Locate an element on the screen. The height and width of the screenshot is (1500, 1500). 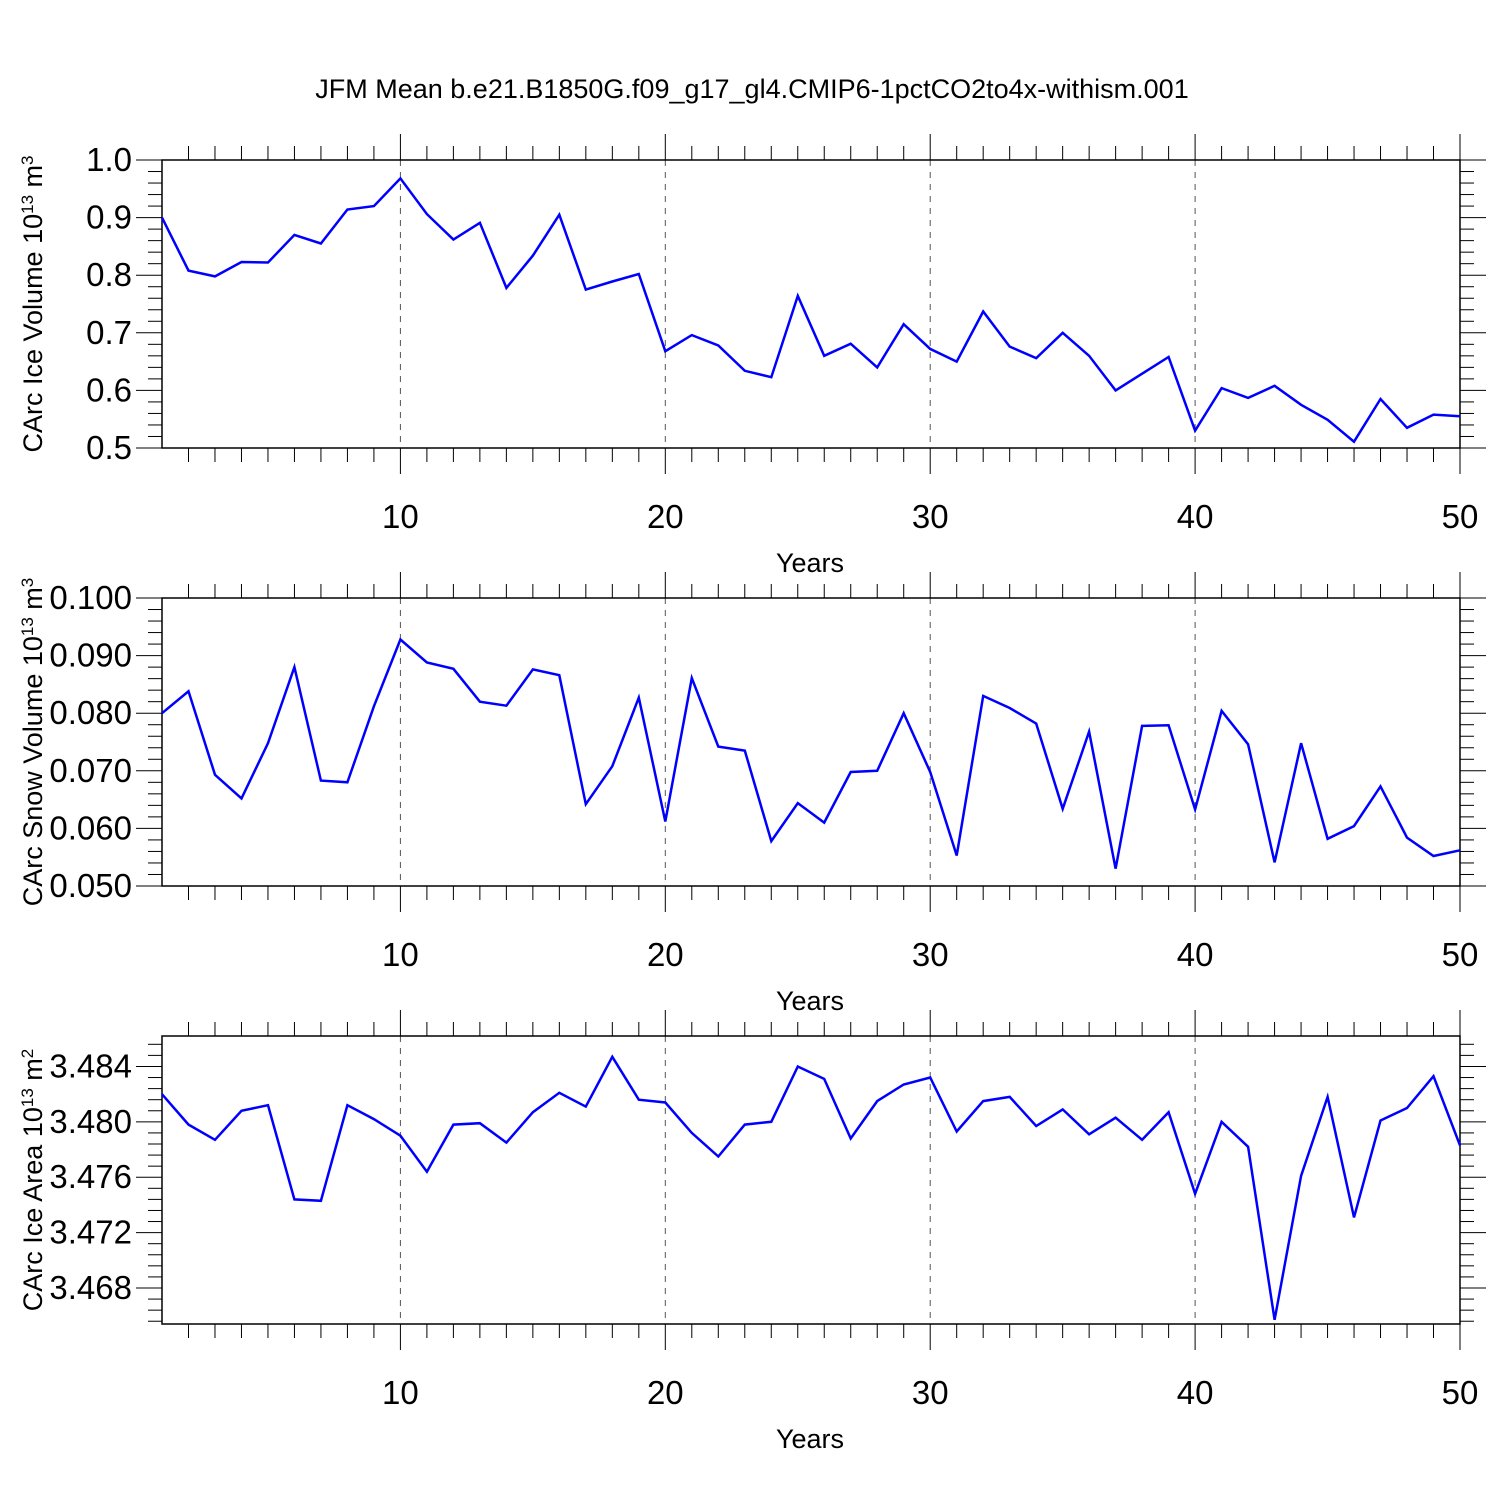
y-tick-label: 0.5 is located at coordinates (109, 447).